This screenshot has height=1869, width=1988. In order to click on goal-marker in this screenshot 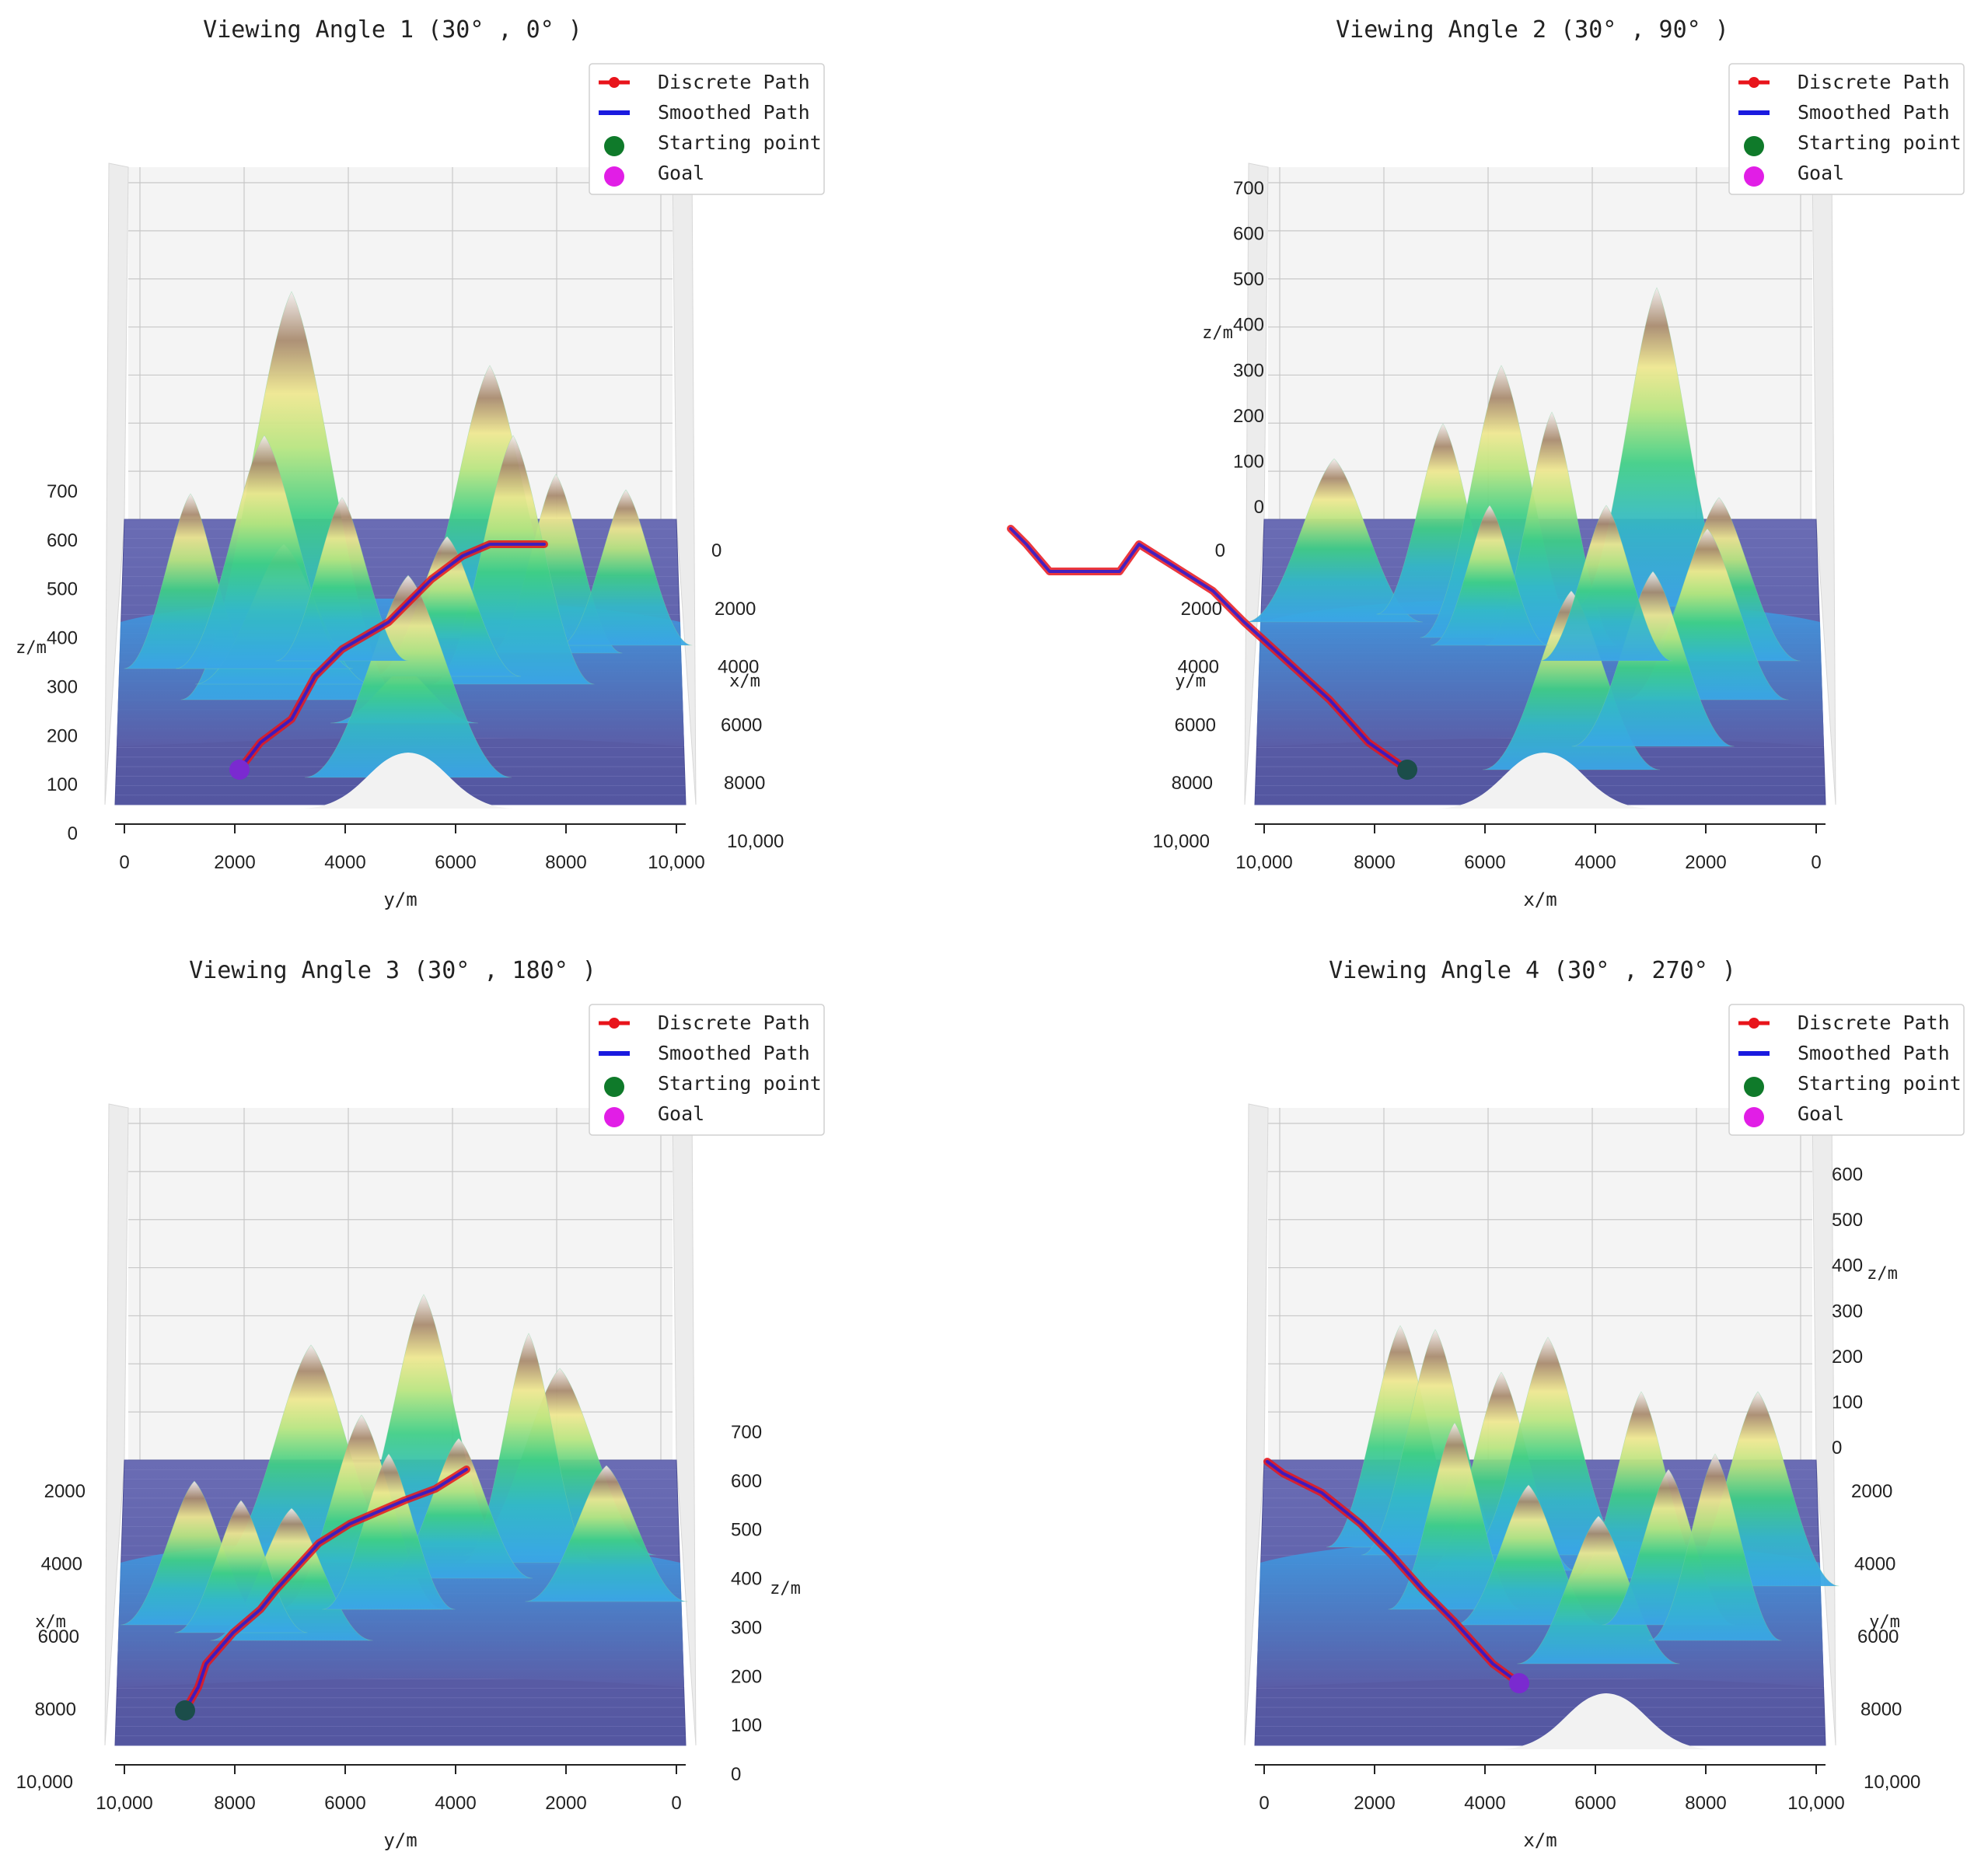, I will do `click(239, 770)`.